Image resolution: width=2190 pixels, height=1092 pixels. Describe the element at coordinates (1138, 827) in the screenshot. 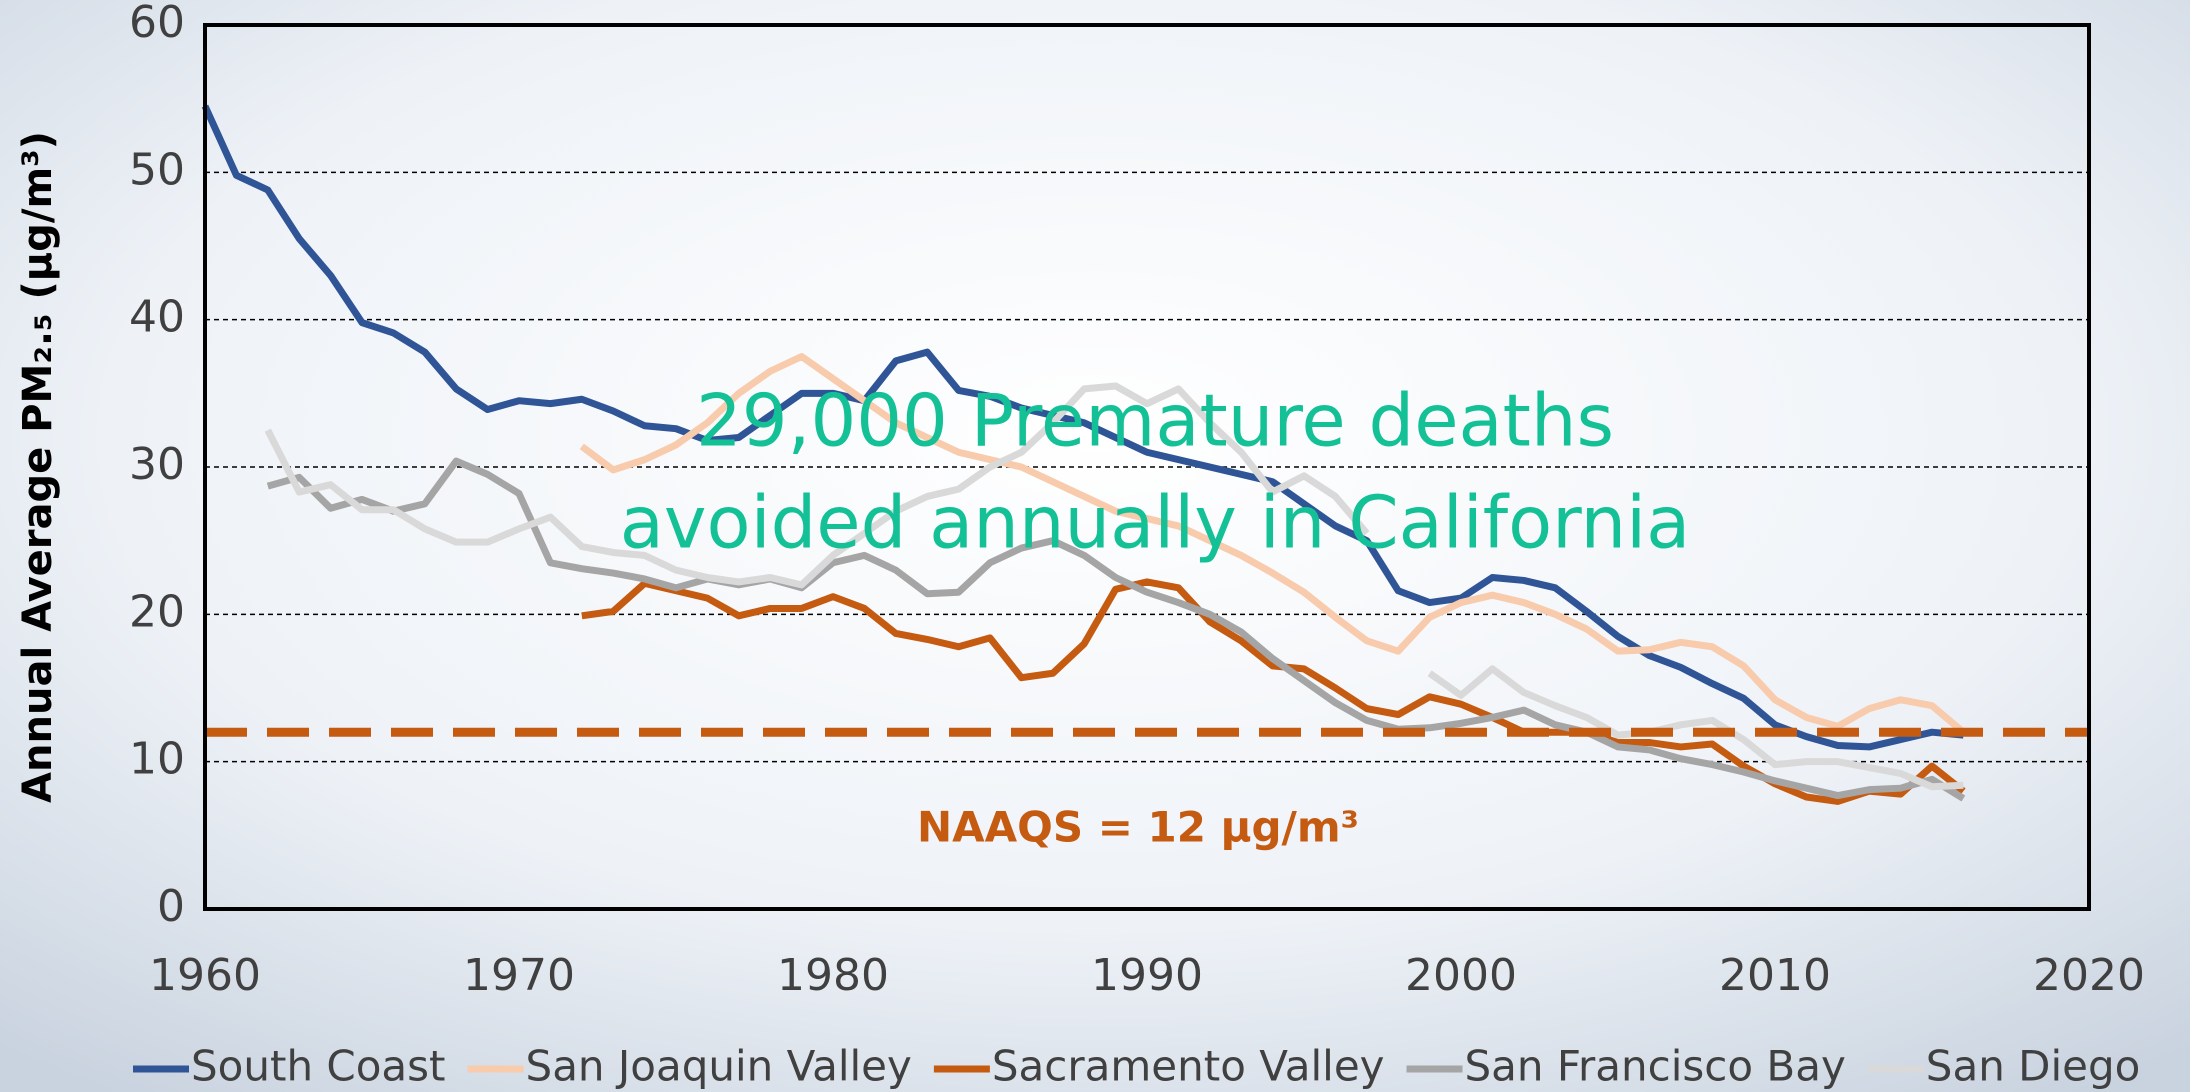

I see `reference-label: NAAQS = 12 µg/m³` at that location.